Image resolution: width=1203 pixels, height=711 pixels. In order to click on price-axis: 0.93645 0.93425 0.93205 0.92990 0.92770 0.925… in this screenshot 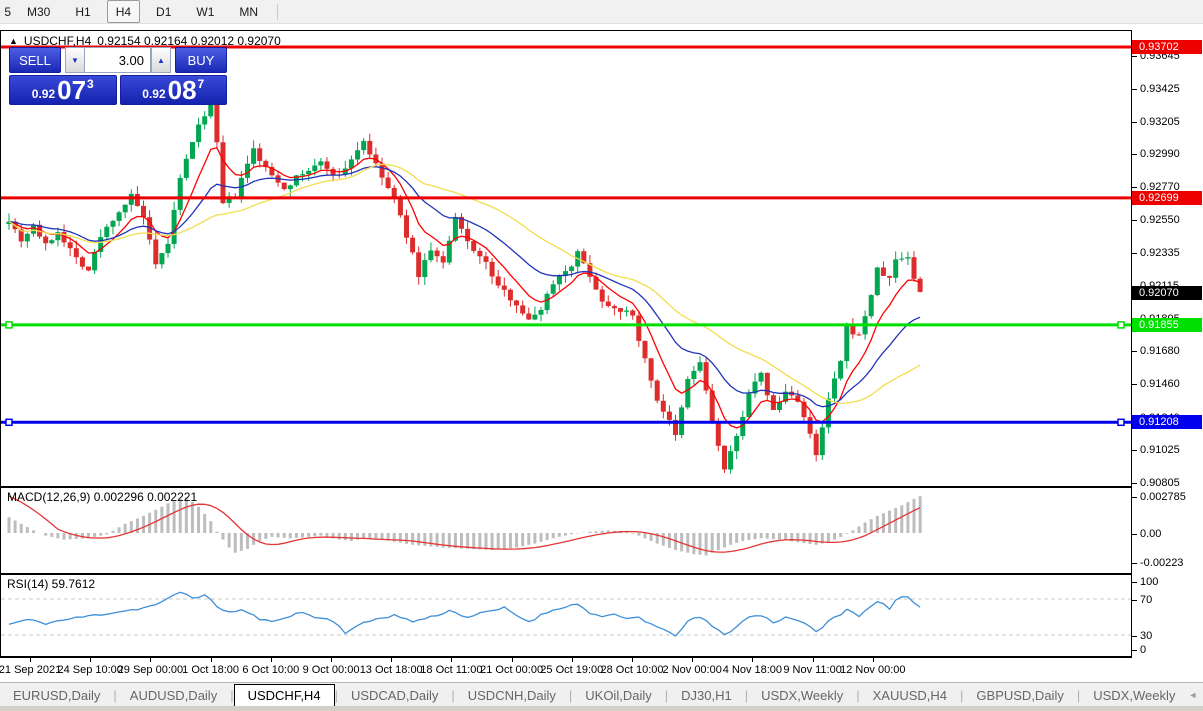, I will do `click(1167, 344)`.